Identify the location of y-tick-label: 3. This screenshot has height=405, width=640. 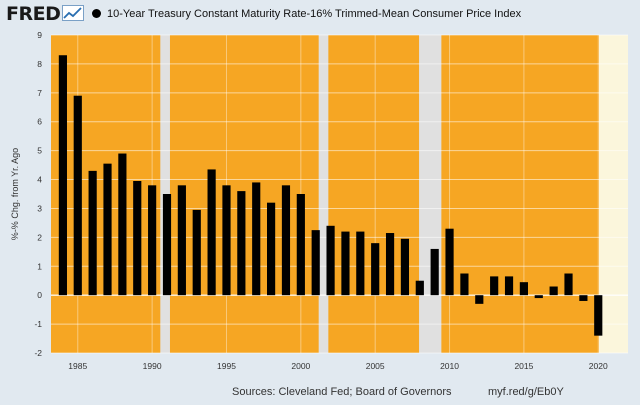
(39, 208).